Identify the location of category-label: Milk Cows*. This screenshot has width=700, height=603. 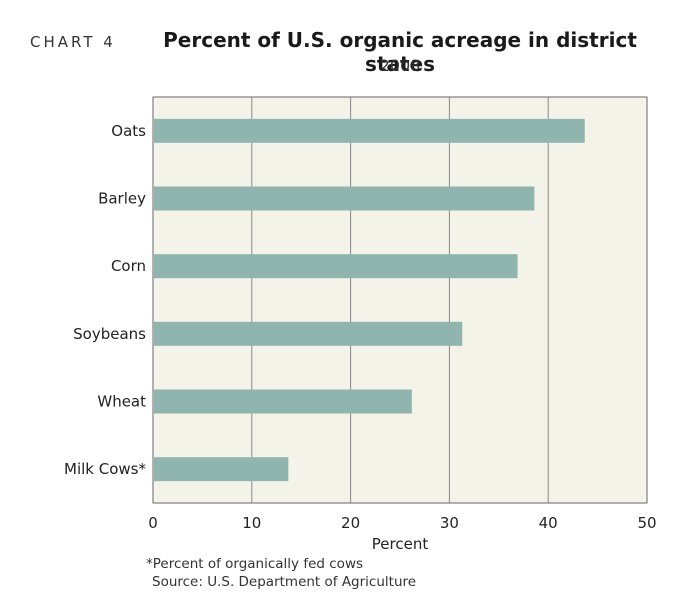
(105, 469).